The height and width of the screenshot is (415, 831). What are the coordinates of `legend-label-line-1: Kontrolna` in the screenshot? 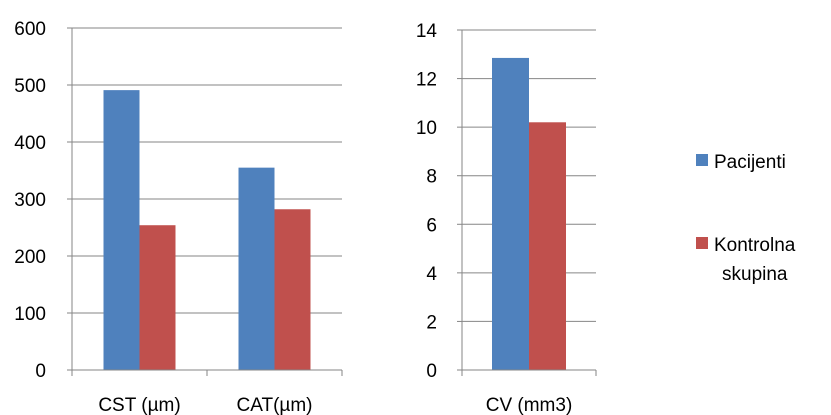 It's located at (755, 245).